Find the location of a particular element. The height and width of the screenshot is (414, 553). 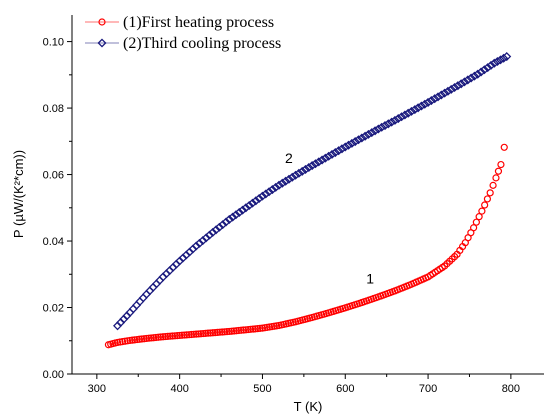

x-tick-label: 800 is located at coordinates (511, 389).